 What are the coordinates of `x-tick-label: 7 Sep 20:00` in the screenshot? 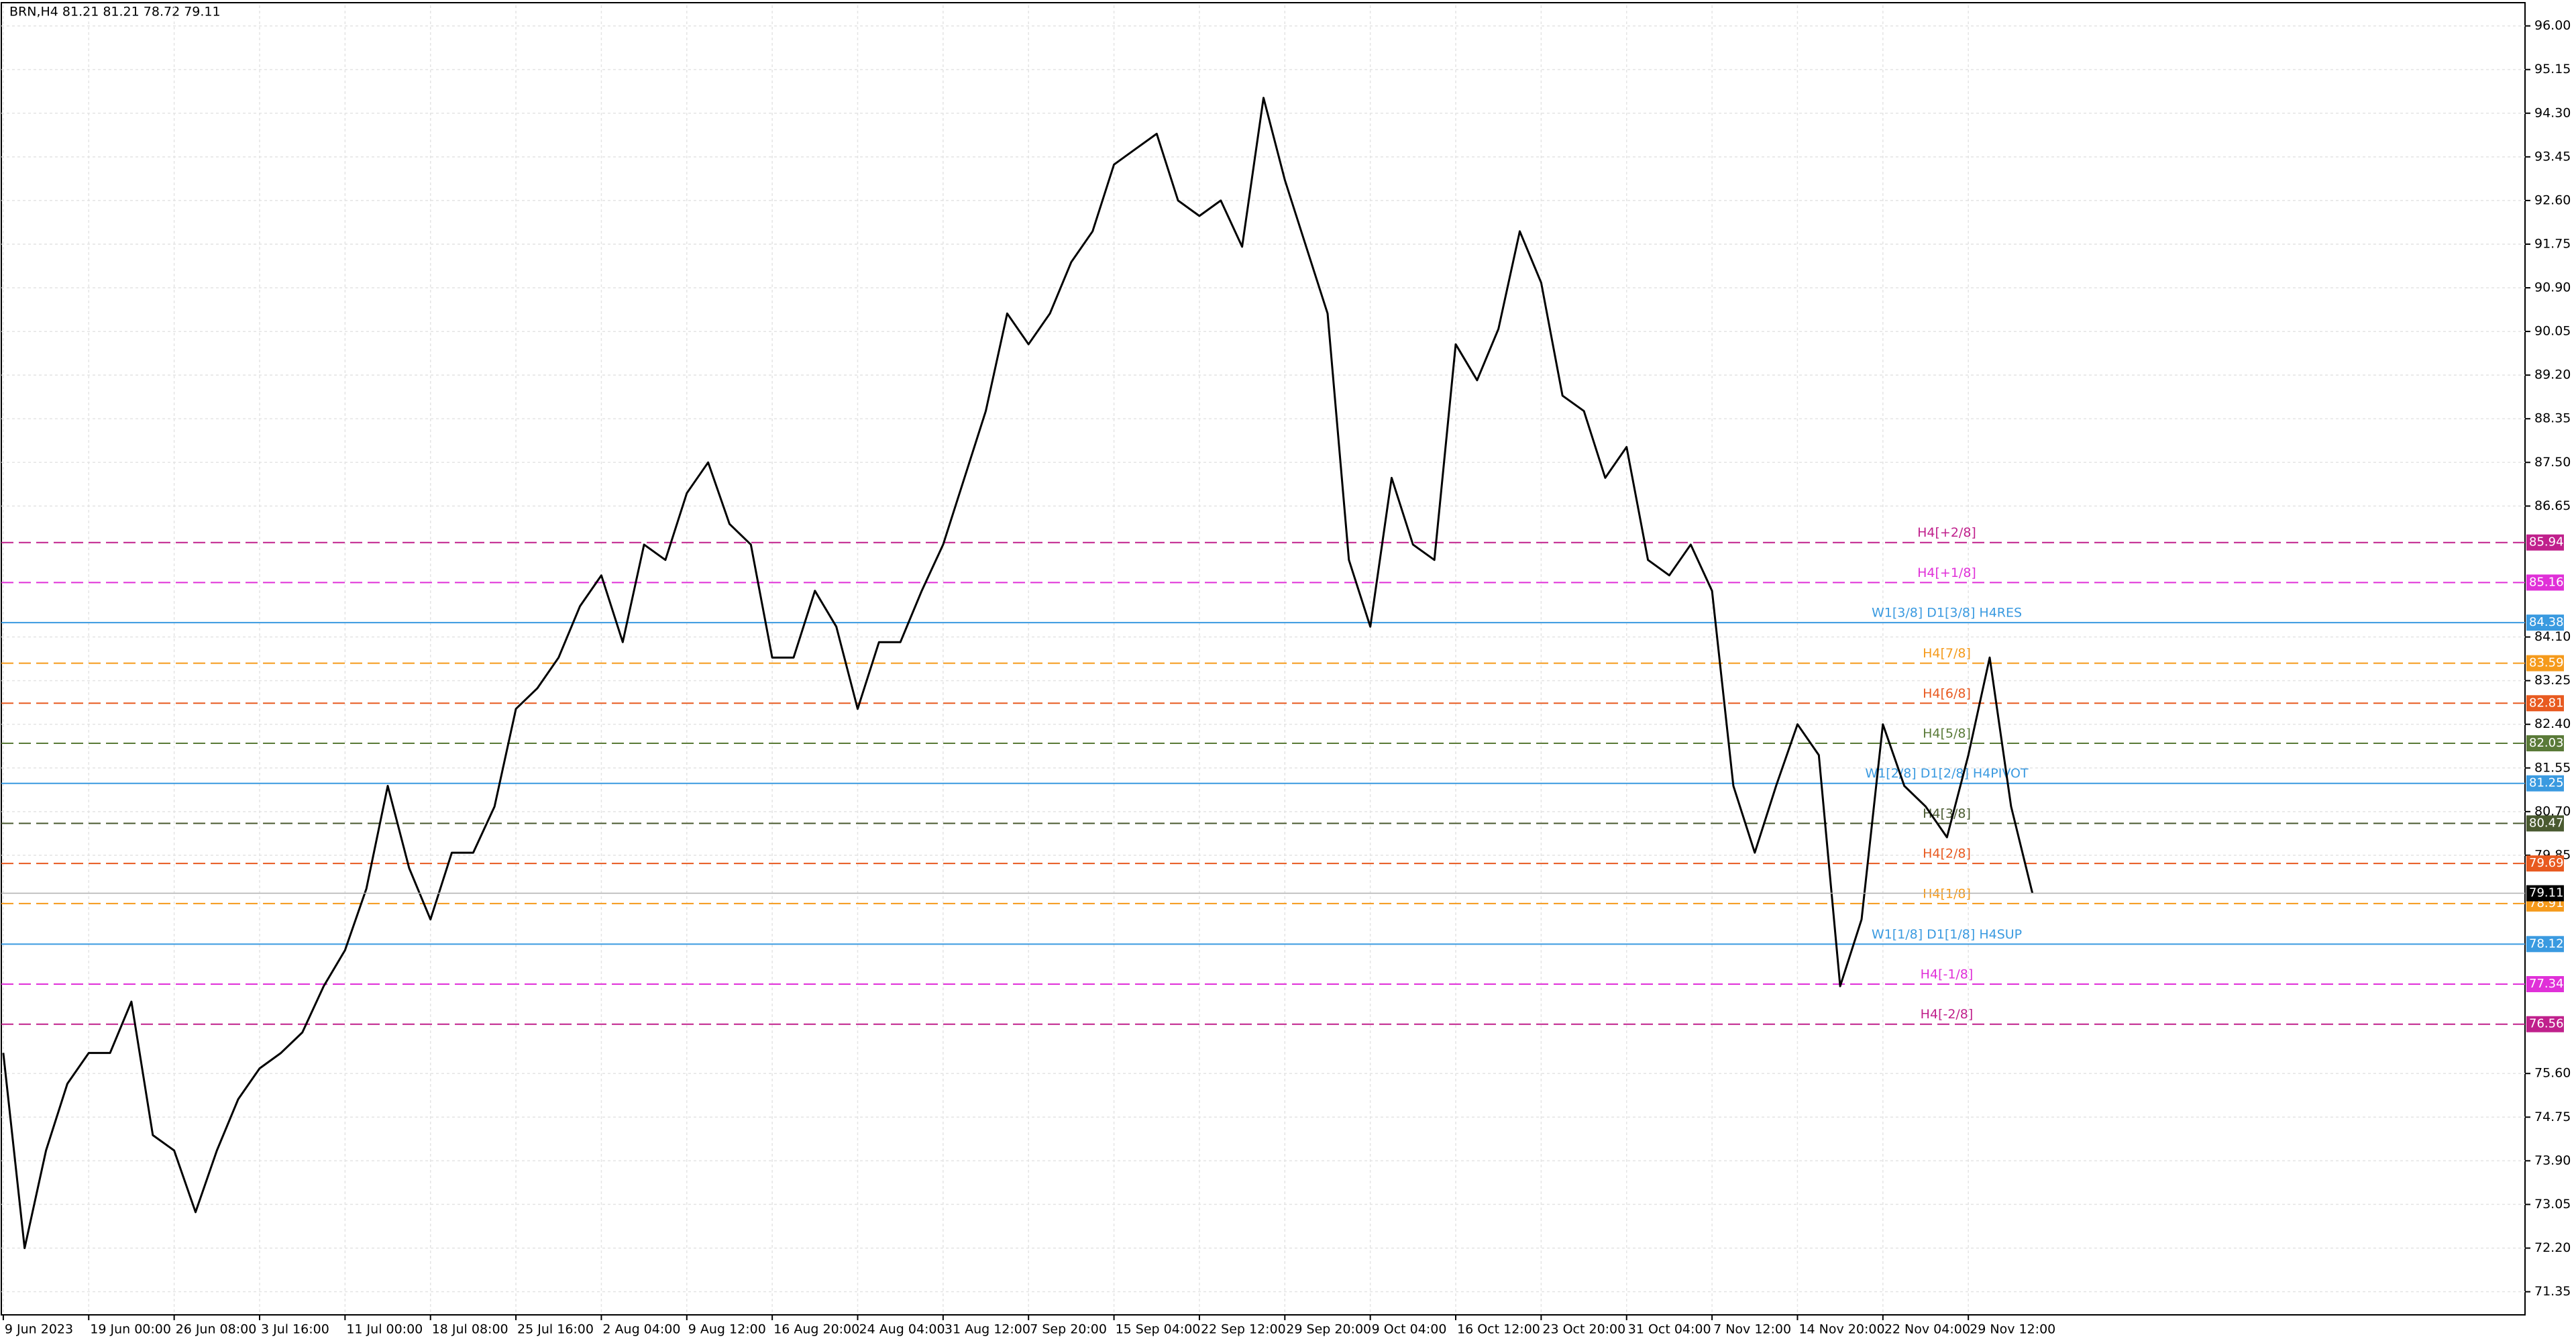 It's located at (1068, 1329).